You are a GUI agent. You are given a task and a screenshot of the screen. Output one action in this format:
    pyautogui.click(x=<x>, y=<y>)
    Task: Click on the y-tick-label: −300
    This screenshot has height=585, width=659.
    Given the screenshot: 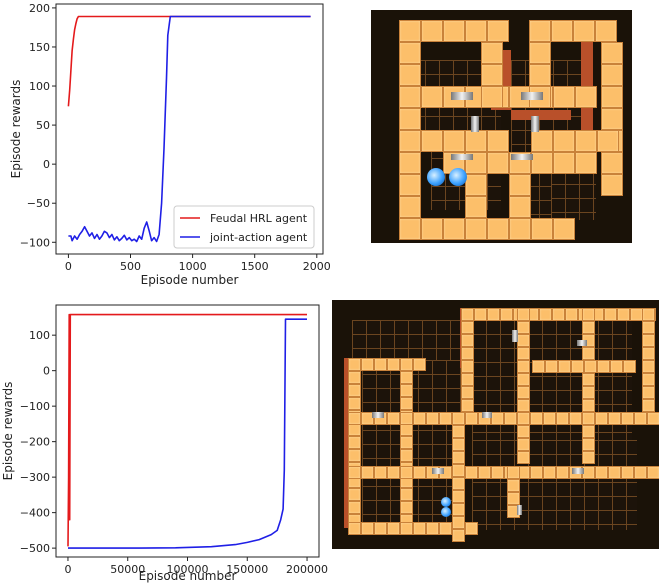 What is the action you would take?
    pyautogui.click(x=35, y=477)
    